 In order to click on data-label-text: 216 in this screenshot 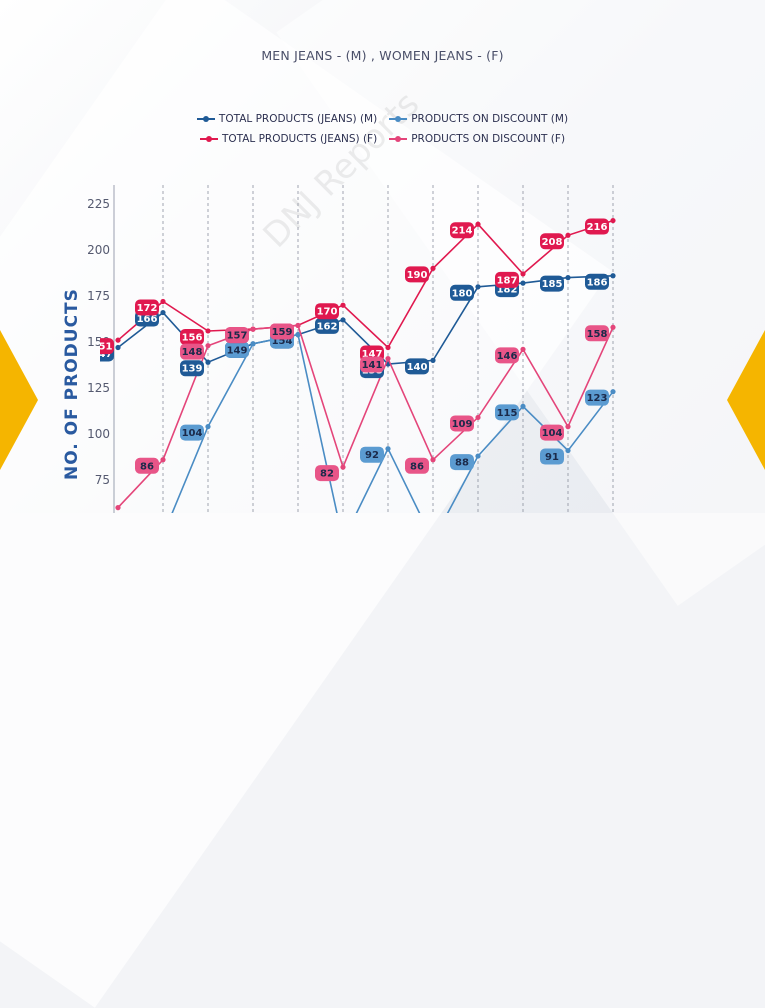, I will do `click(597, 227)`.